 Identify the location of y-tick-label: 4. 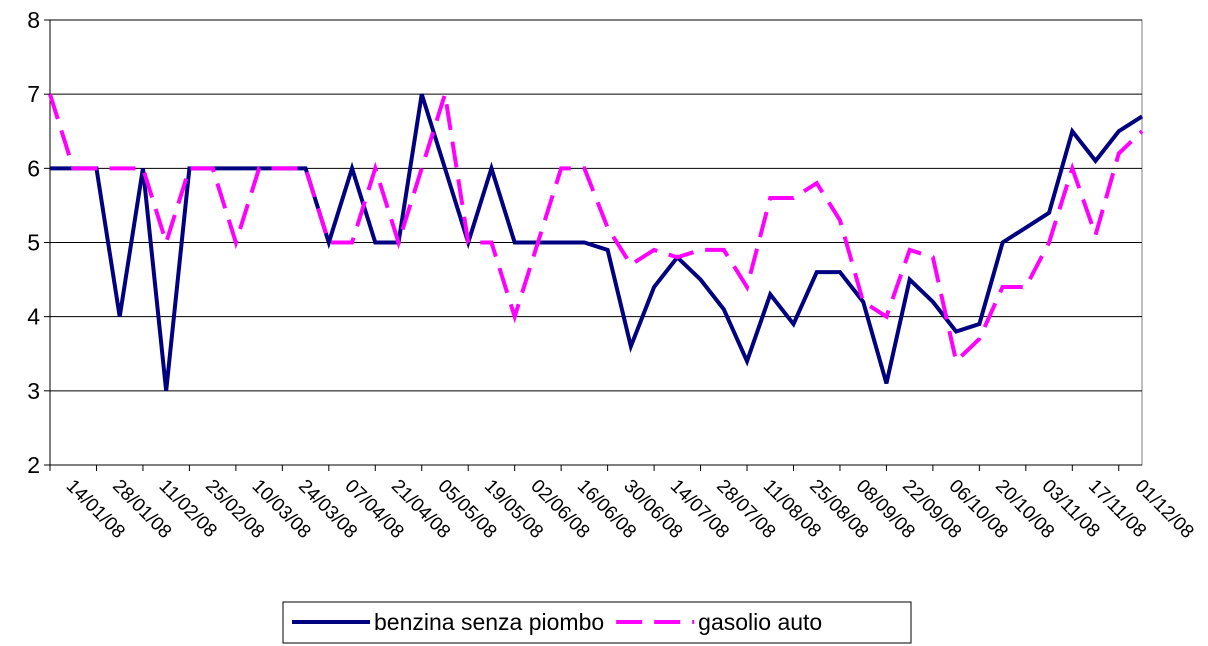
(33, 317).